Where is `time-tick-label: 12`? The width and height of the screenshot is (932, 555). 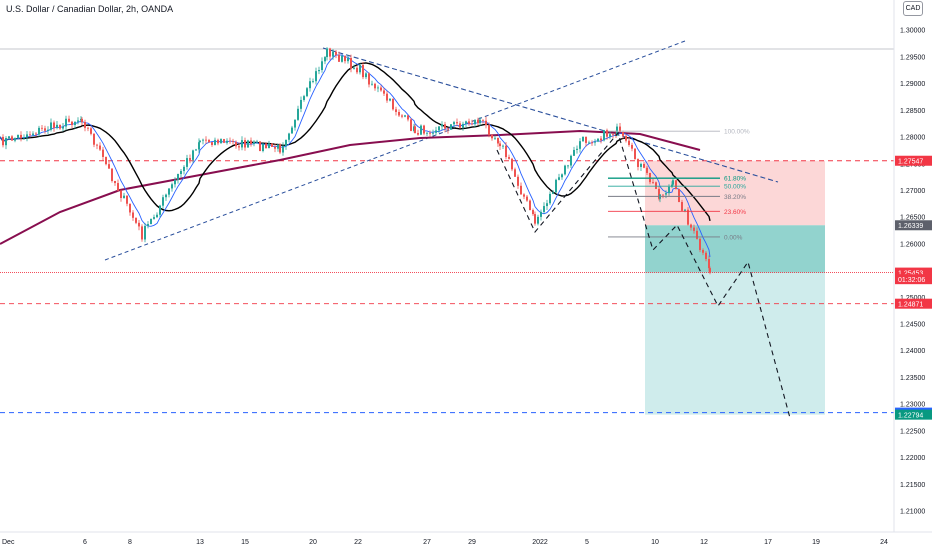
time-tick-label: 12 is located at coordinates (704, 542).